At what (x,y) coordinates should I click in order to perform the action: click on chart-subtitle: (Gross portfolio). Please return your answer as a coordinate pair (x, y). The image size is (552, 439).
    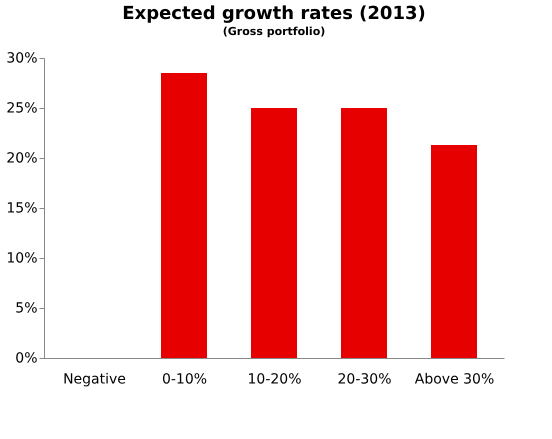
    Looking at the image, I should click on (274, 31).